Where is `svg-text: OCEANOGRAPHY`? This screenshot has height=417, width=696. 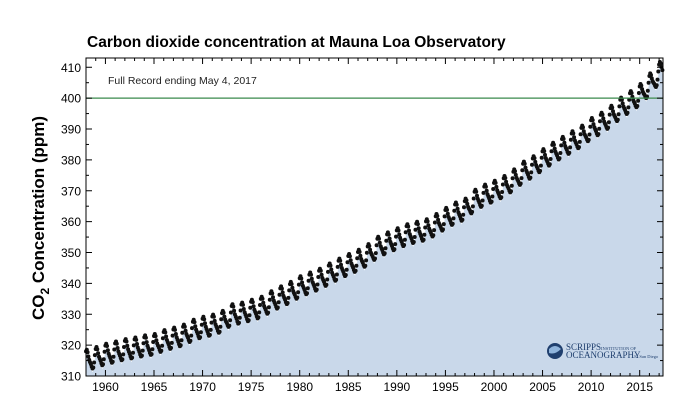 svg-text: OCEANOGRAPHY is located at coordinates (603, 355).